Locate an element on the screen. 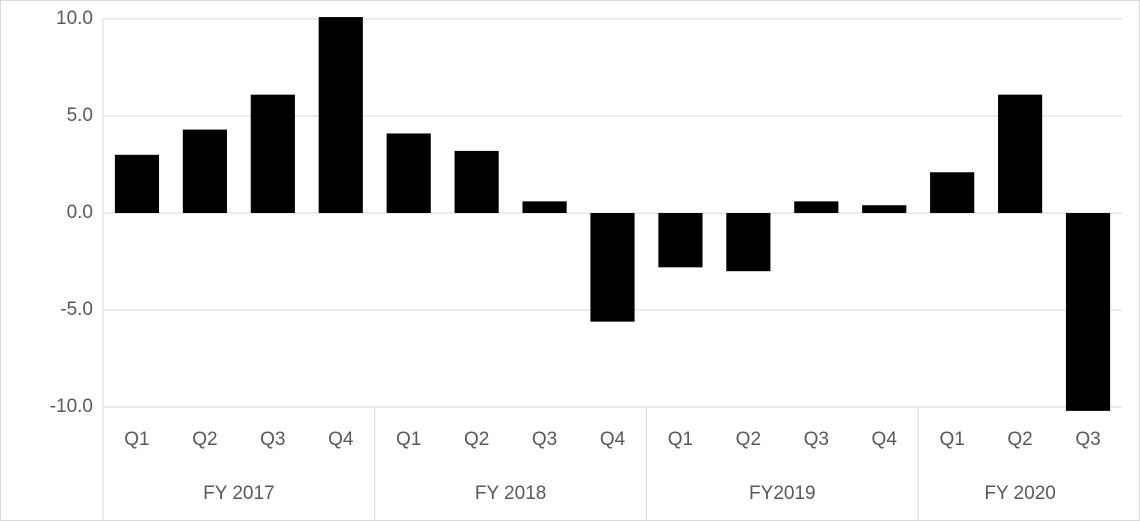 Image resolution: width=1140 pixels, height=521 pixels. y-tick-label: -10.0 is located at coordinates (71, 406).